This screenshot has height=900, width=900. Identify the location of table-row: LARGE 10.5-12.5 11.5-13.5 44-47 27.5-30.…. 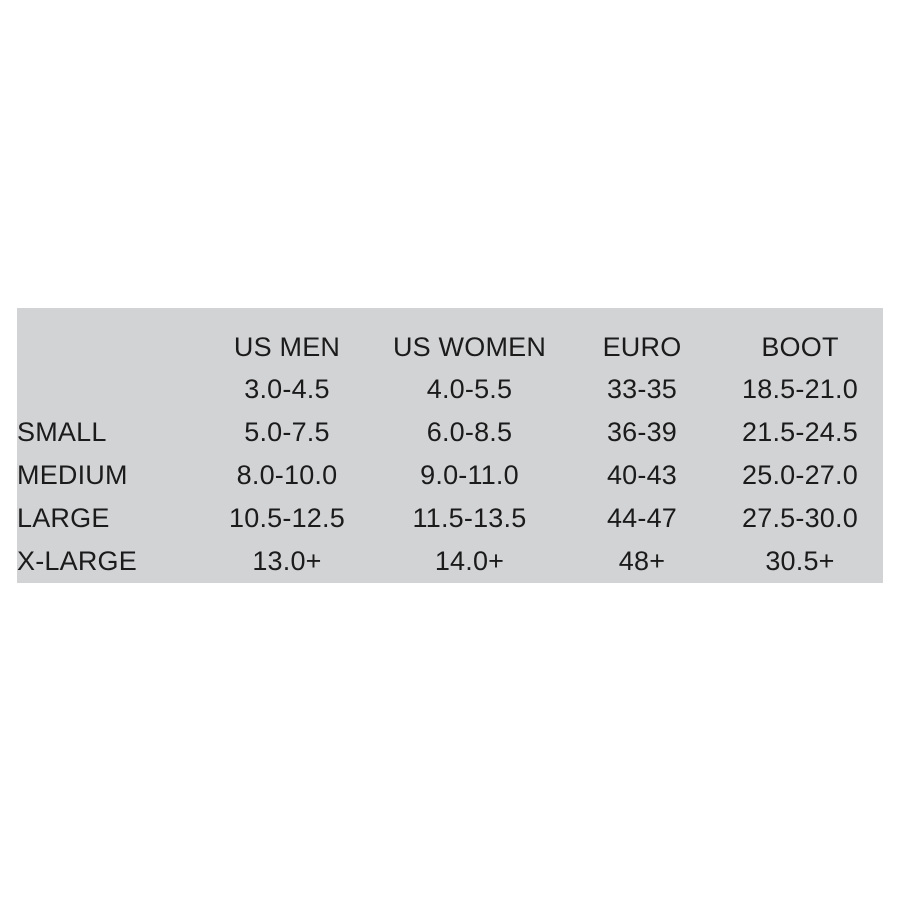
(450, 518).